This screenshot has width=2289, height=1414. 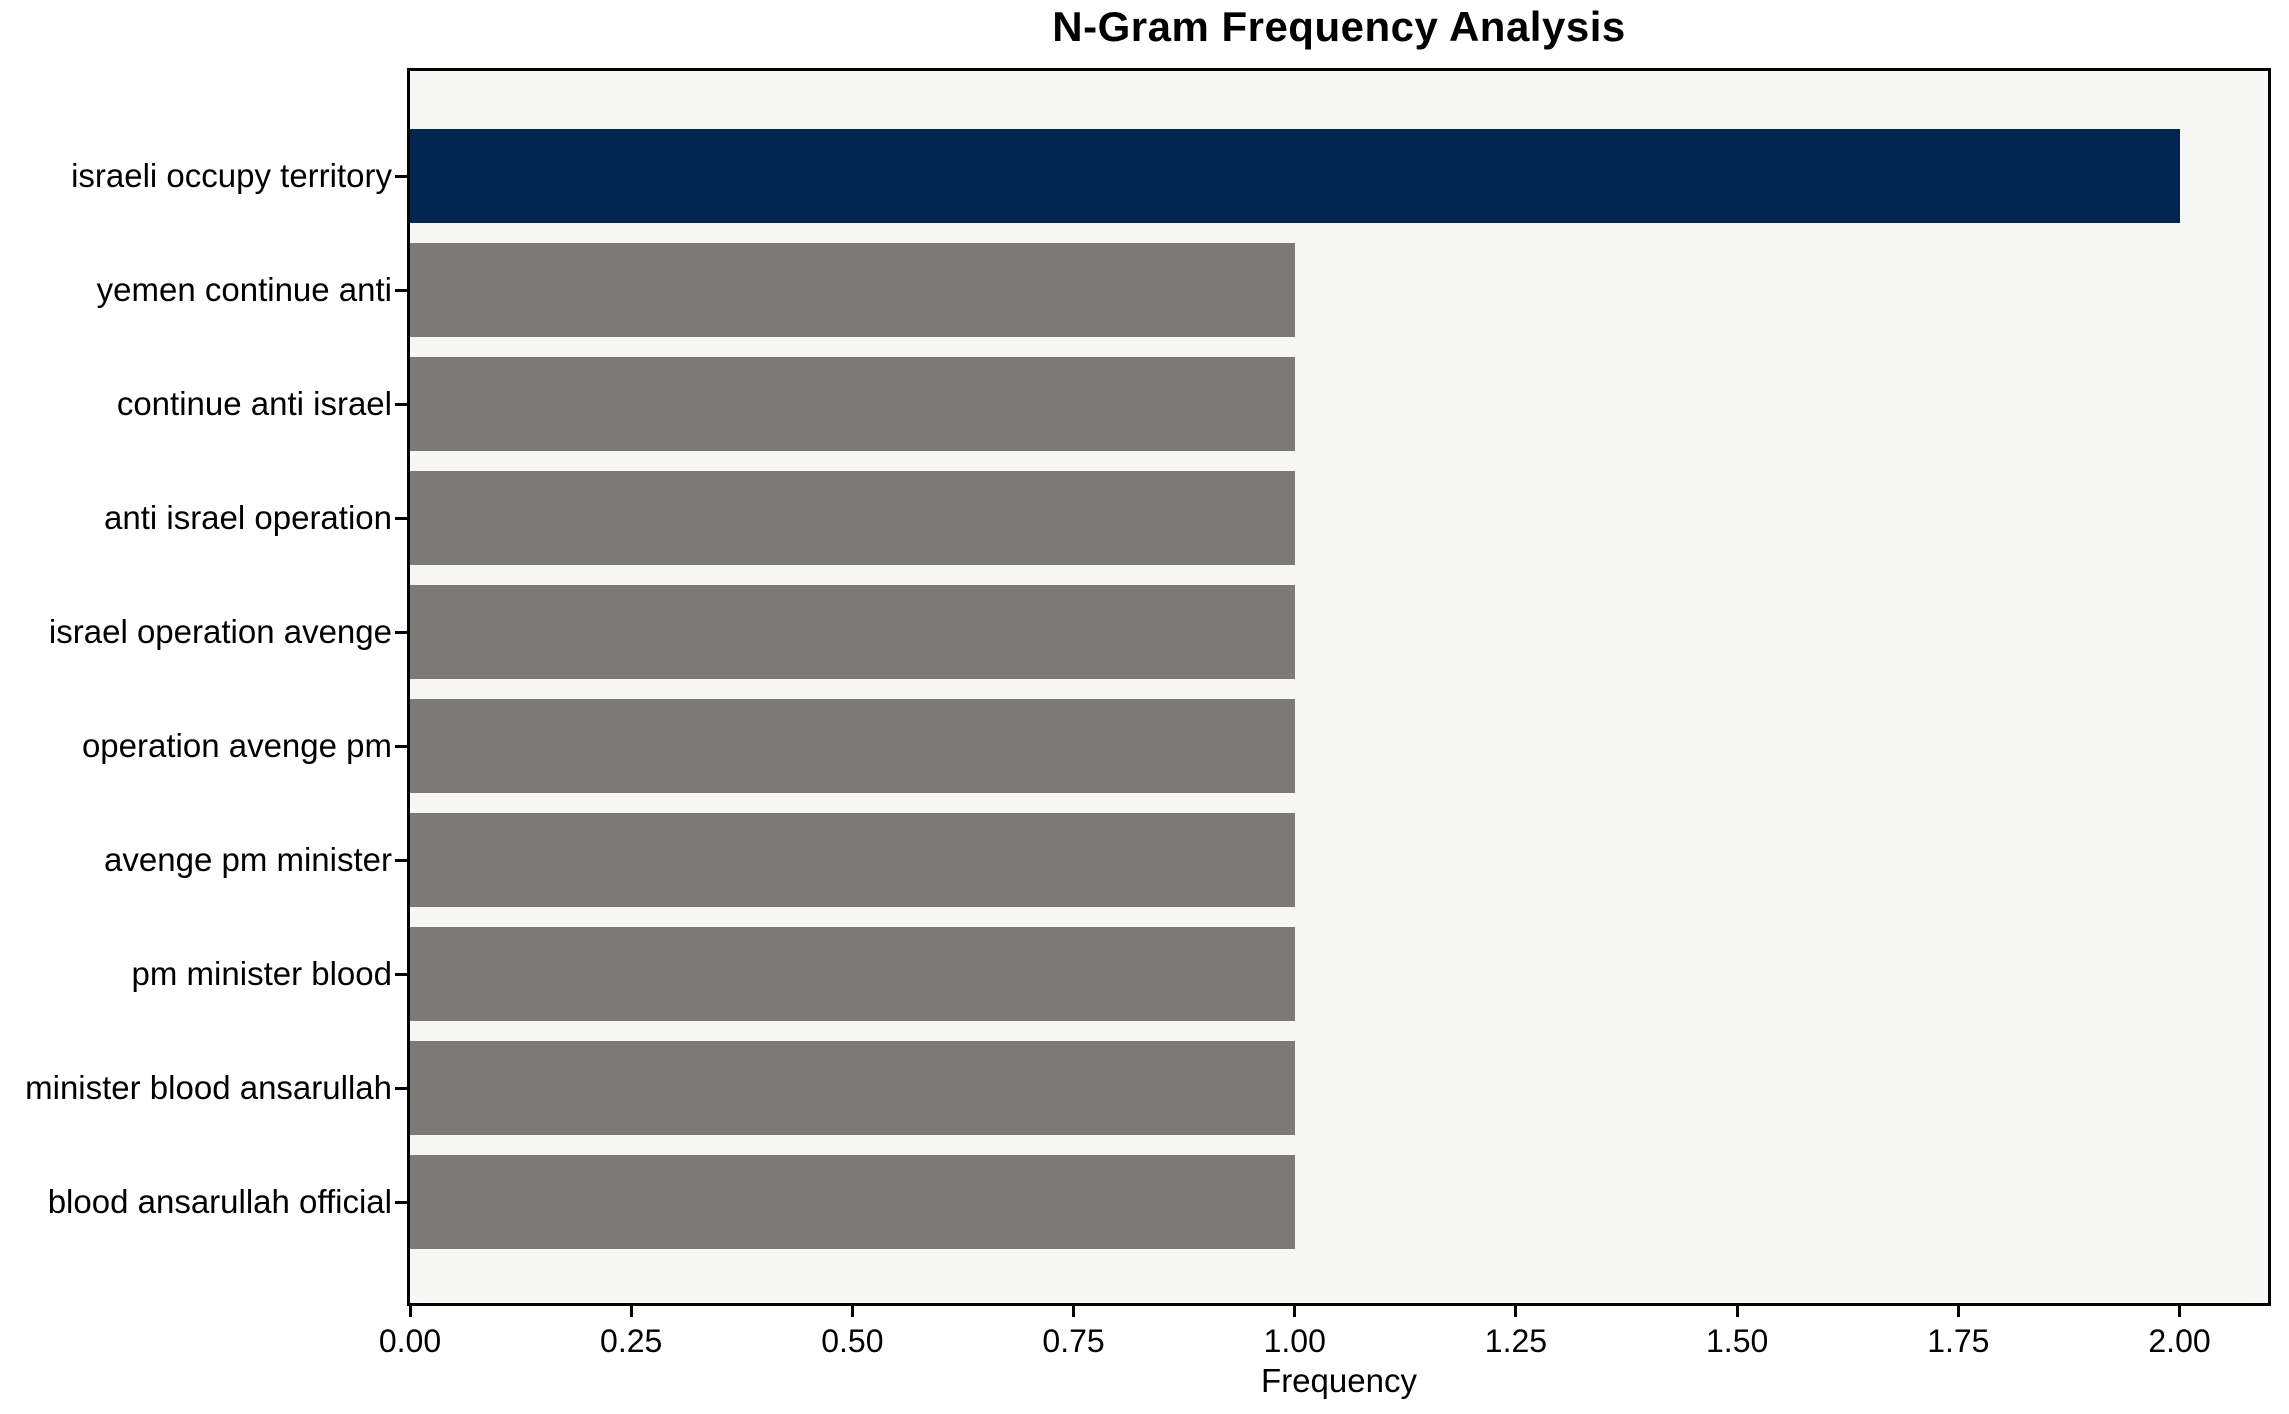 What do you see at coordinates (1294, 1341) in the screenshot?
I see `x-tick-label: 1.00` at bounding box center [1294, 1341].